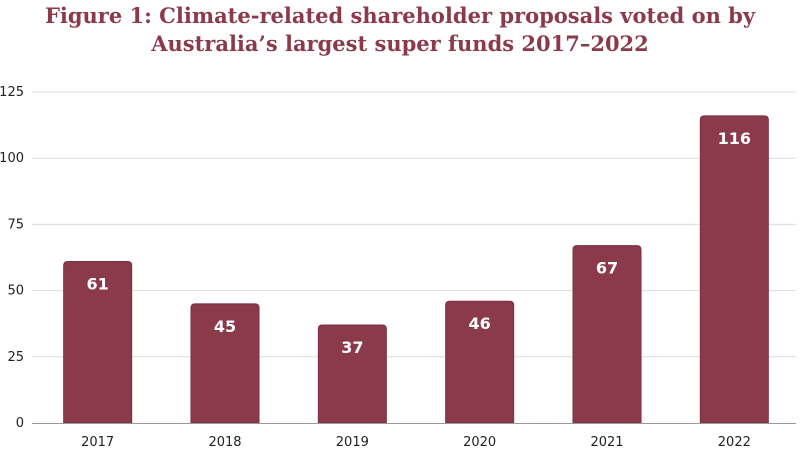  I want to click on bar-2022, so click(734, 269).